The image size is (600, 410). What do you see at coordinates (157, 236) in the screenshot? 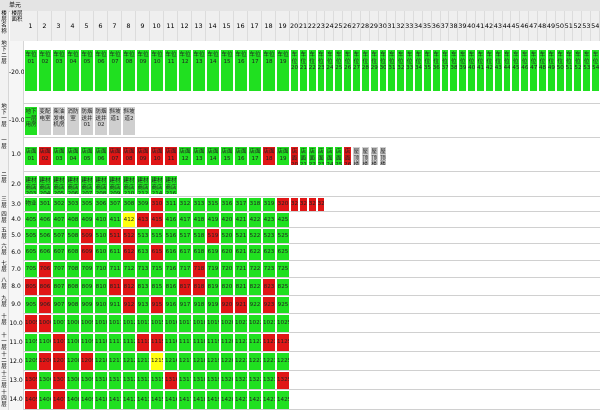
I see `unit-cell: 515` at bounding box center [157, 236].